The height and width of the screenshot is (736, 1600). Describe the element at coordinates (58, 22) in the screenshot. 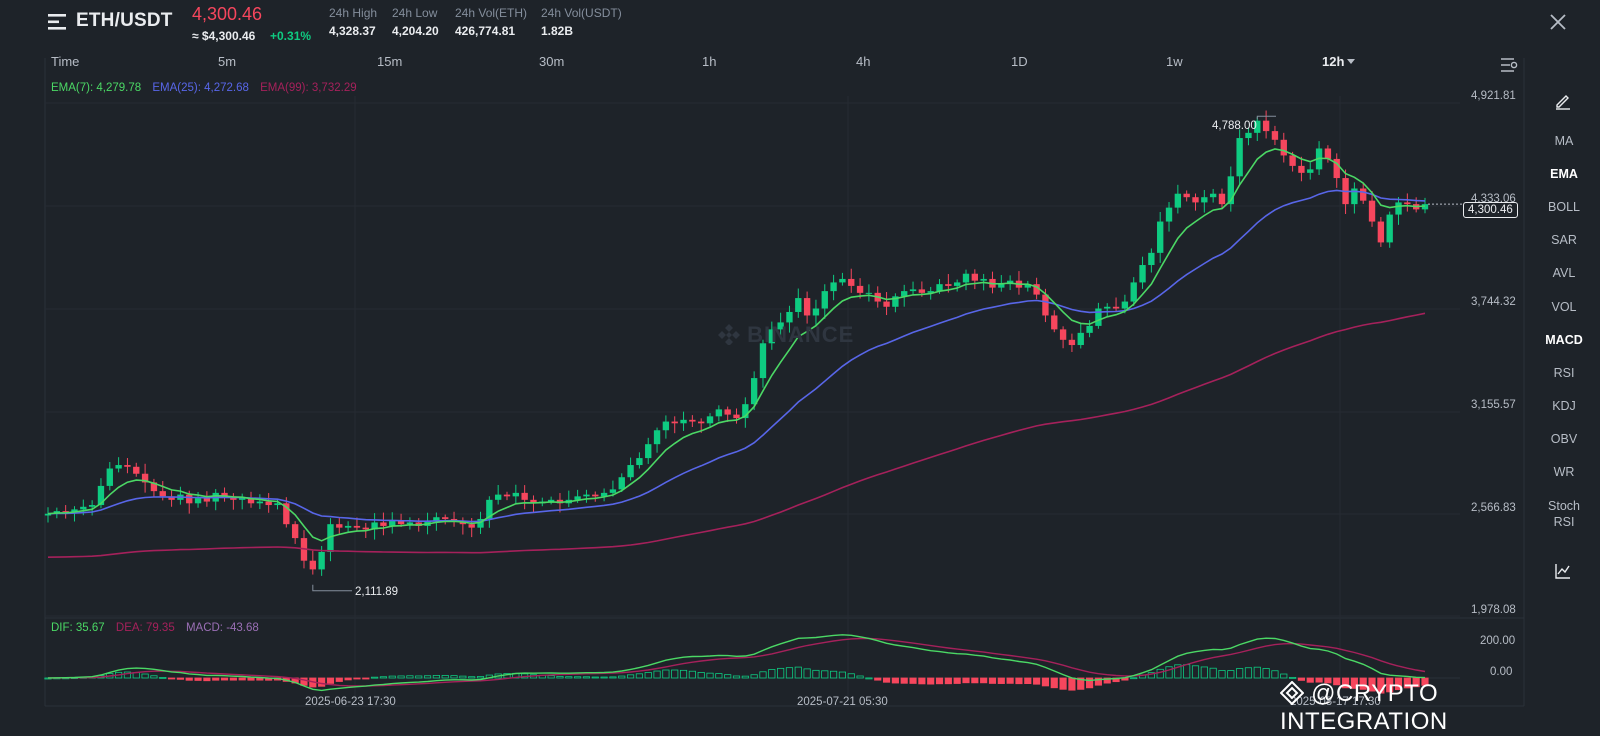

I see `menu-icon` at that location.